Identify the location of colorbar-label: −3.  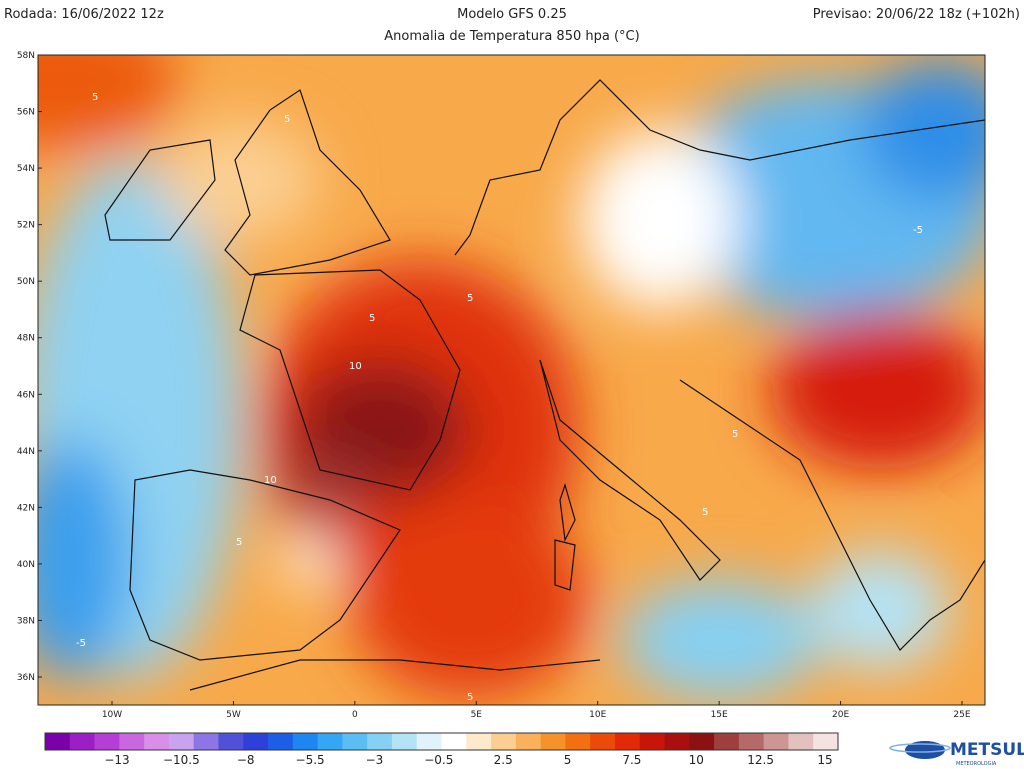
(375, 760).